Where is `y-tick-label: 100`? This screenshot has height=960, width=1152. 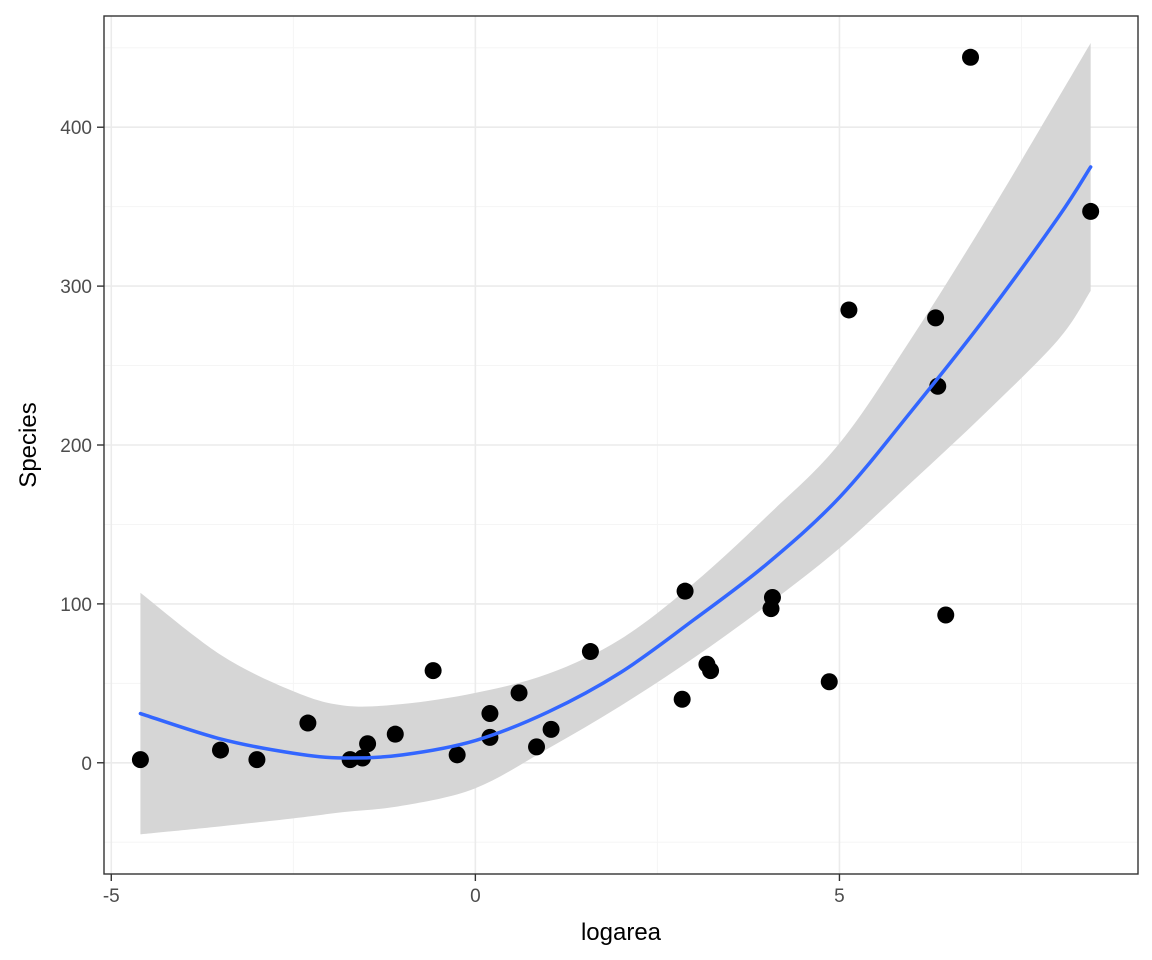 y-tick-label: 100 is located at coordinates (76, 605).